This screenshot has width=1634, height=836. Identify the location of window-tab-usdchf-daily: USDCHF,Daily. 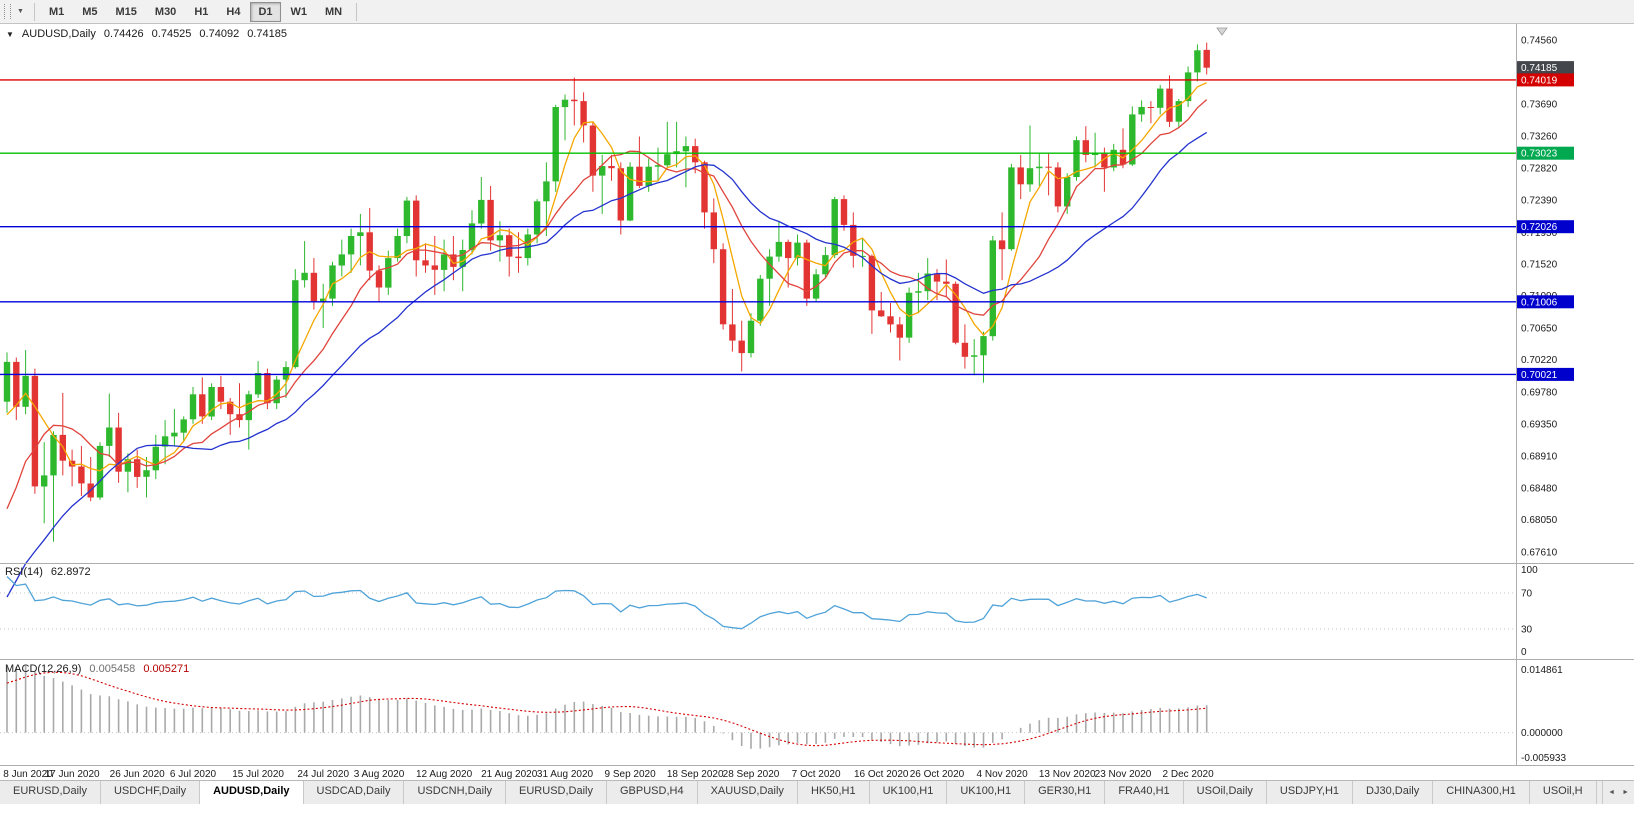
(150, 792).